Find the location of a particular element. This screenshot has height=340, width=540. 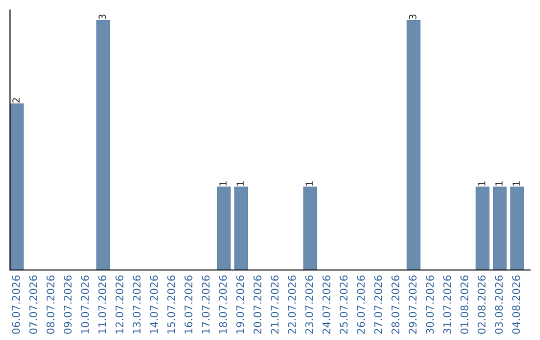

x-tick-label: 16.07.2026 is located at coordinates (188, 305).